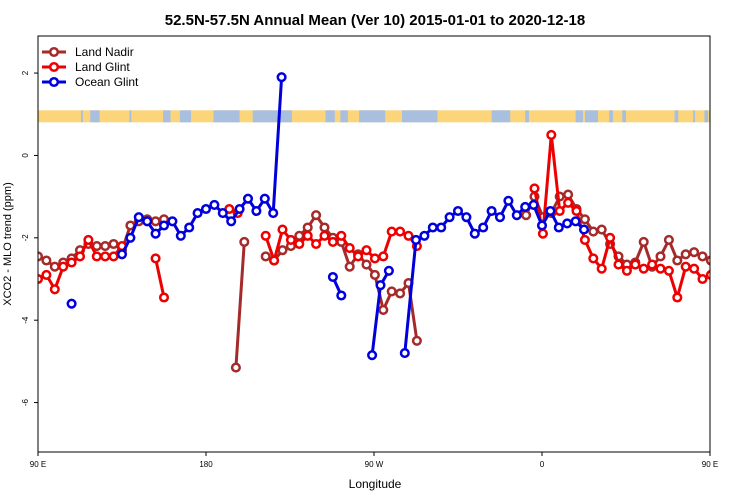 The image size is (750, 500). I want to click on y-axis-label: XCO2 - MLO trend (ppm), so click(8, 243).